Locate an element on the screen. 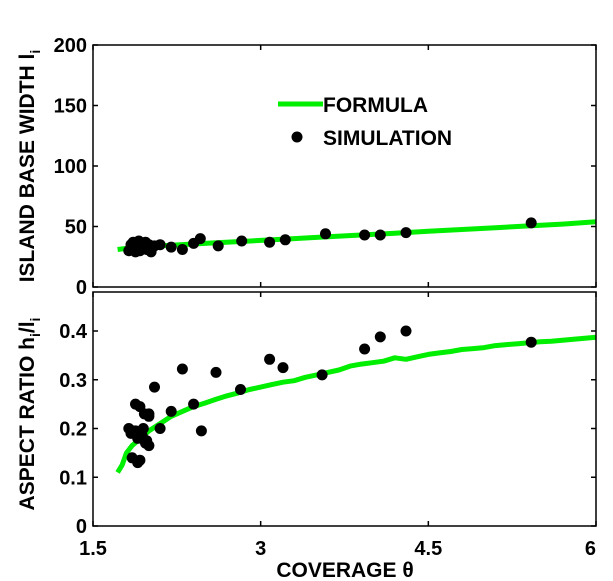 The width and height of the screenshot is (613, 581). bottom-y-tick-label: 0.2 is located at coordinates (73, 430).